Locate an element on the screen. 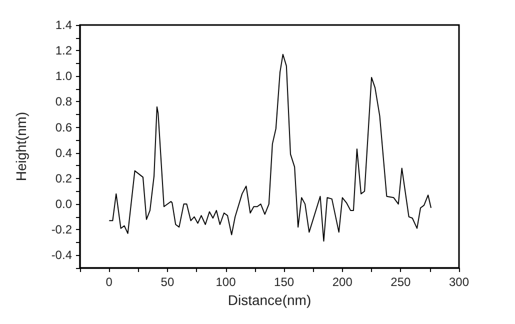  y-tick-label: 1.0 is located at coordinates (63, 76).